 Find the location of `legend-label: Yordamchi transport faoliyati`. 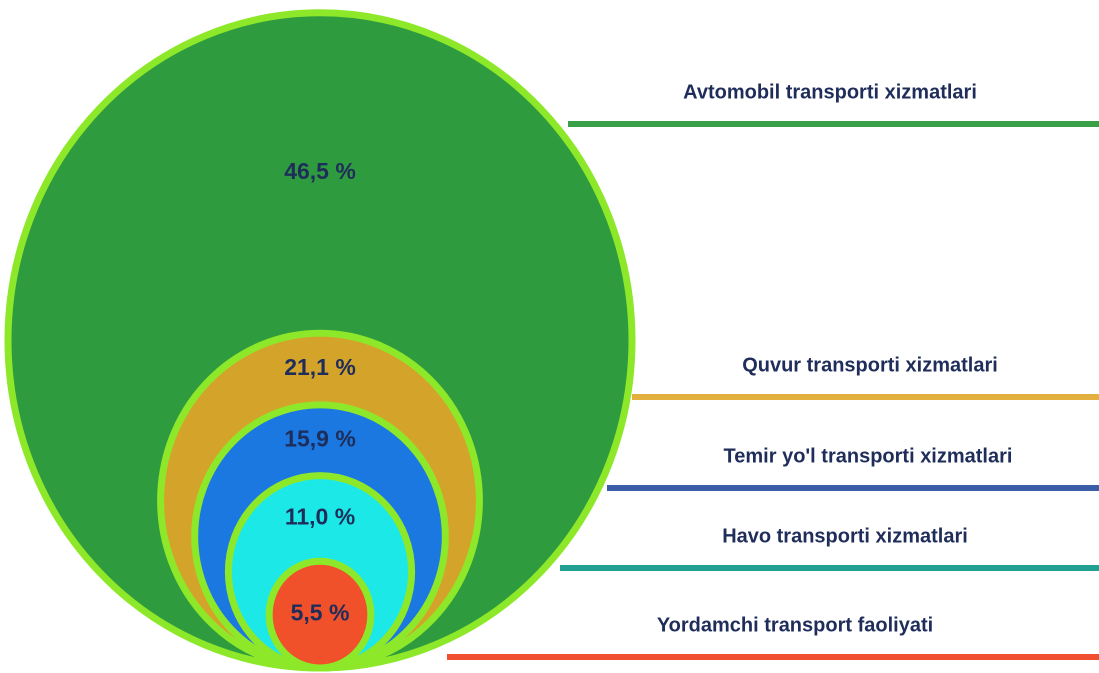

legend-label: Yordamchi transport faoliyati is located at coordinates (795, 625).